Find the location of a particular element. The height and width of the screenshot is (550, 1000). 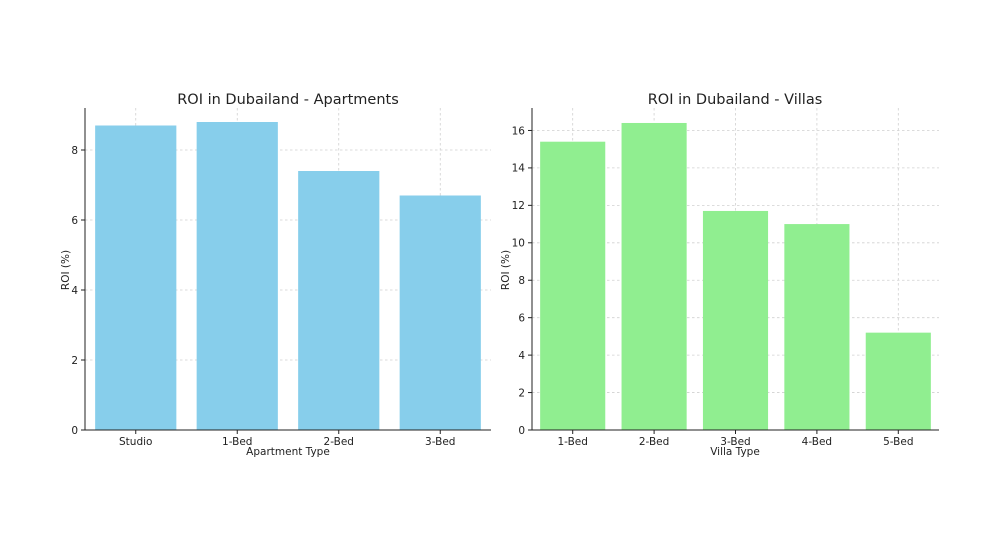

chart-title: ROI in Dubailand - Apartments is located at coordinates (288, 100).